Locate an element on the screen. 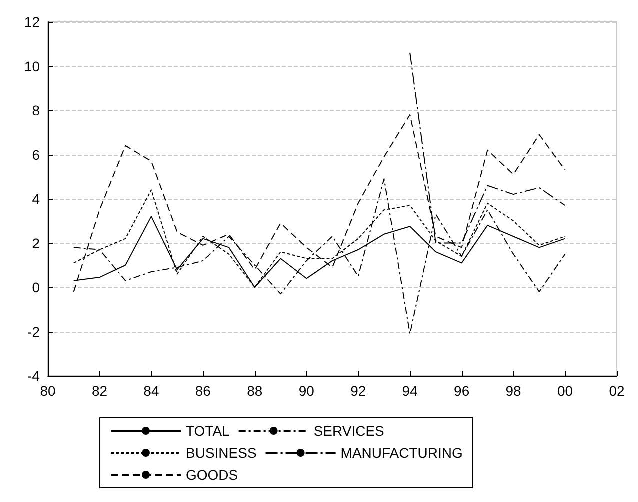 The image size is (638, 502). x-tick-label: 00 is located at coordinates (565, 391).